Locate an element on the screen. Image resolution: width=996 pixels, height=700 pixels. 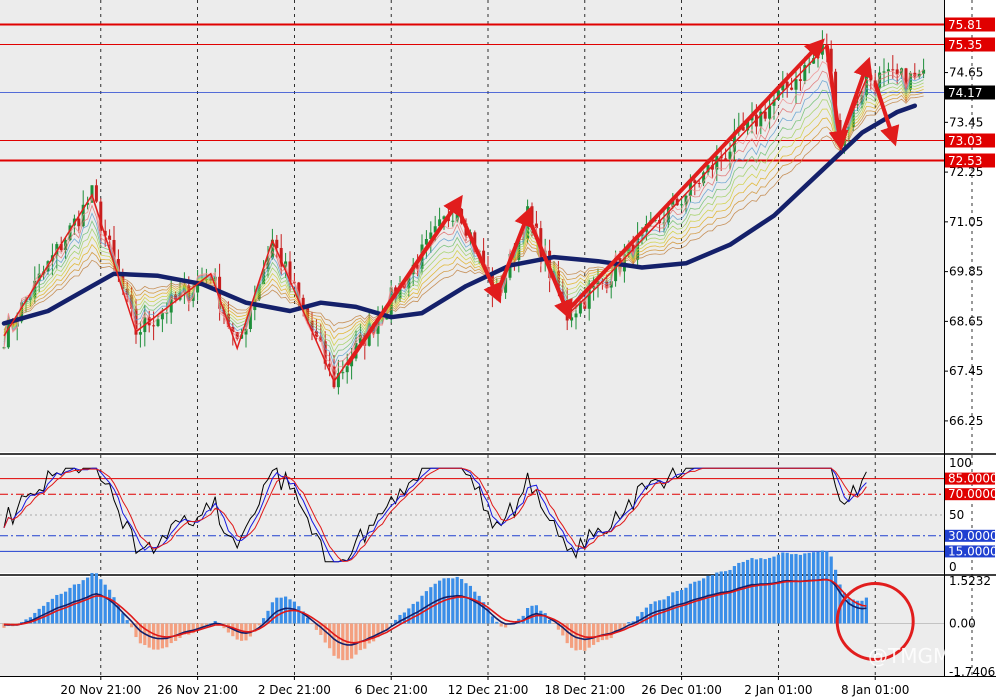
x-tick-label: 20 Nov 21:00 is located at coordinates (100, 690).